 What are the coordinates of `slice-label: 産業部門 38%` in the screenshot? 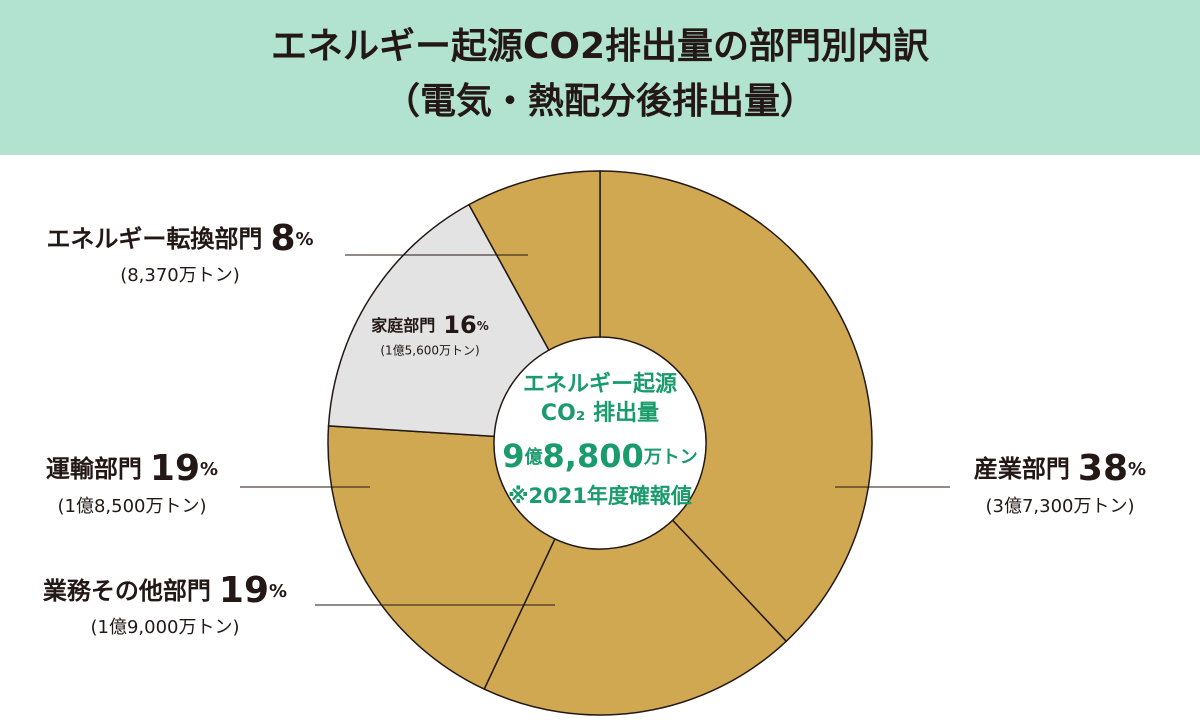 It's located at (1060, 468).